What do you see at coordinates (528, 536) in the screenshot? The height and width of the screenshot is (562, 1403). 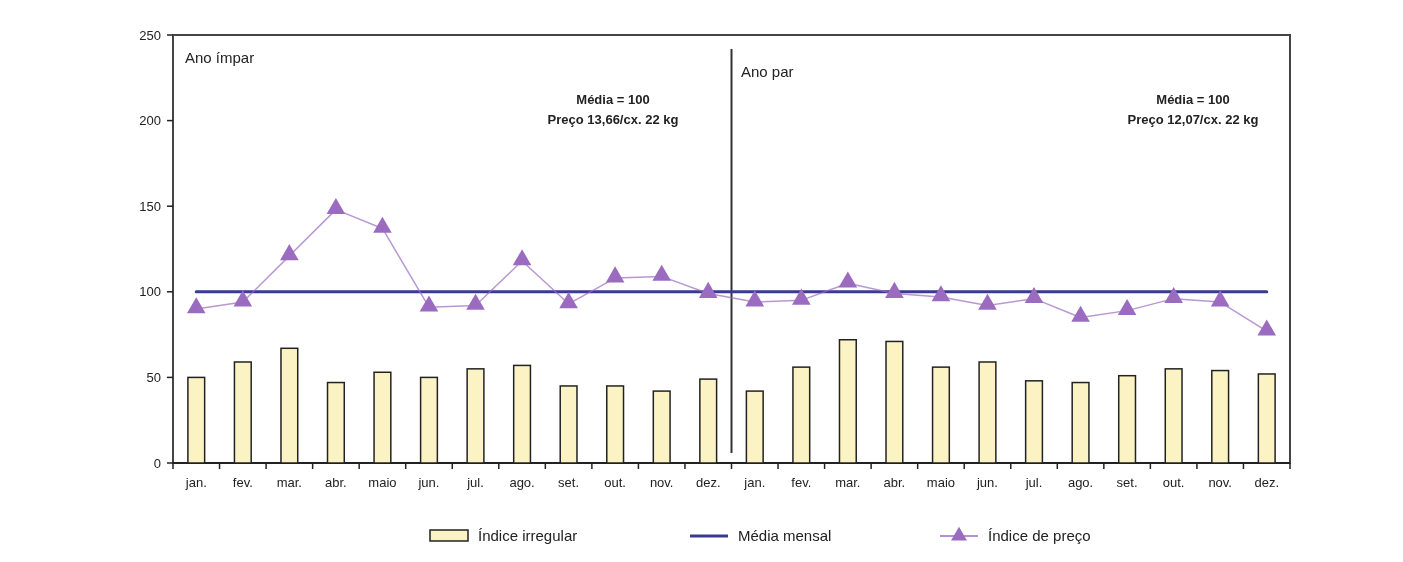 I see `legend-label: Índice irregular` at bounding box center [528, 536].